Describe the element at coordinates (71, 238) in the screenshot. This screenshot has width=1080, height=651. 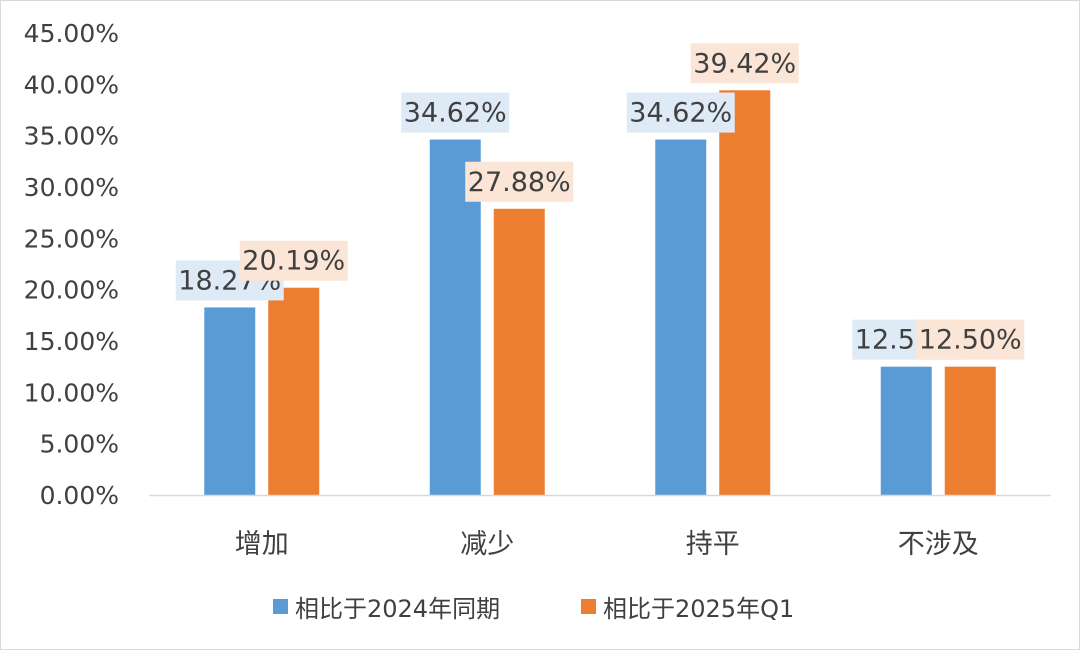
I see `y-tick-label: 25.00%` at that location.